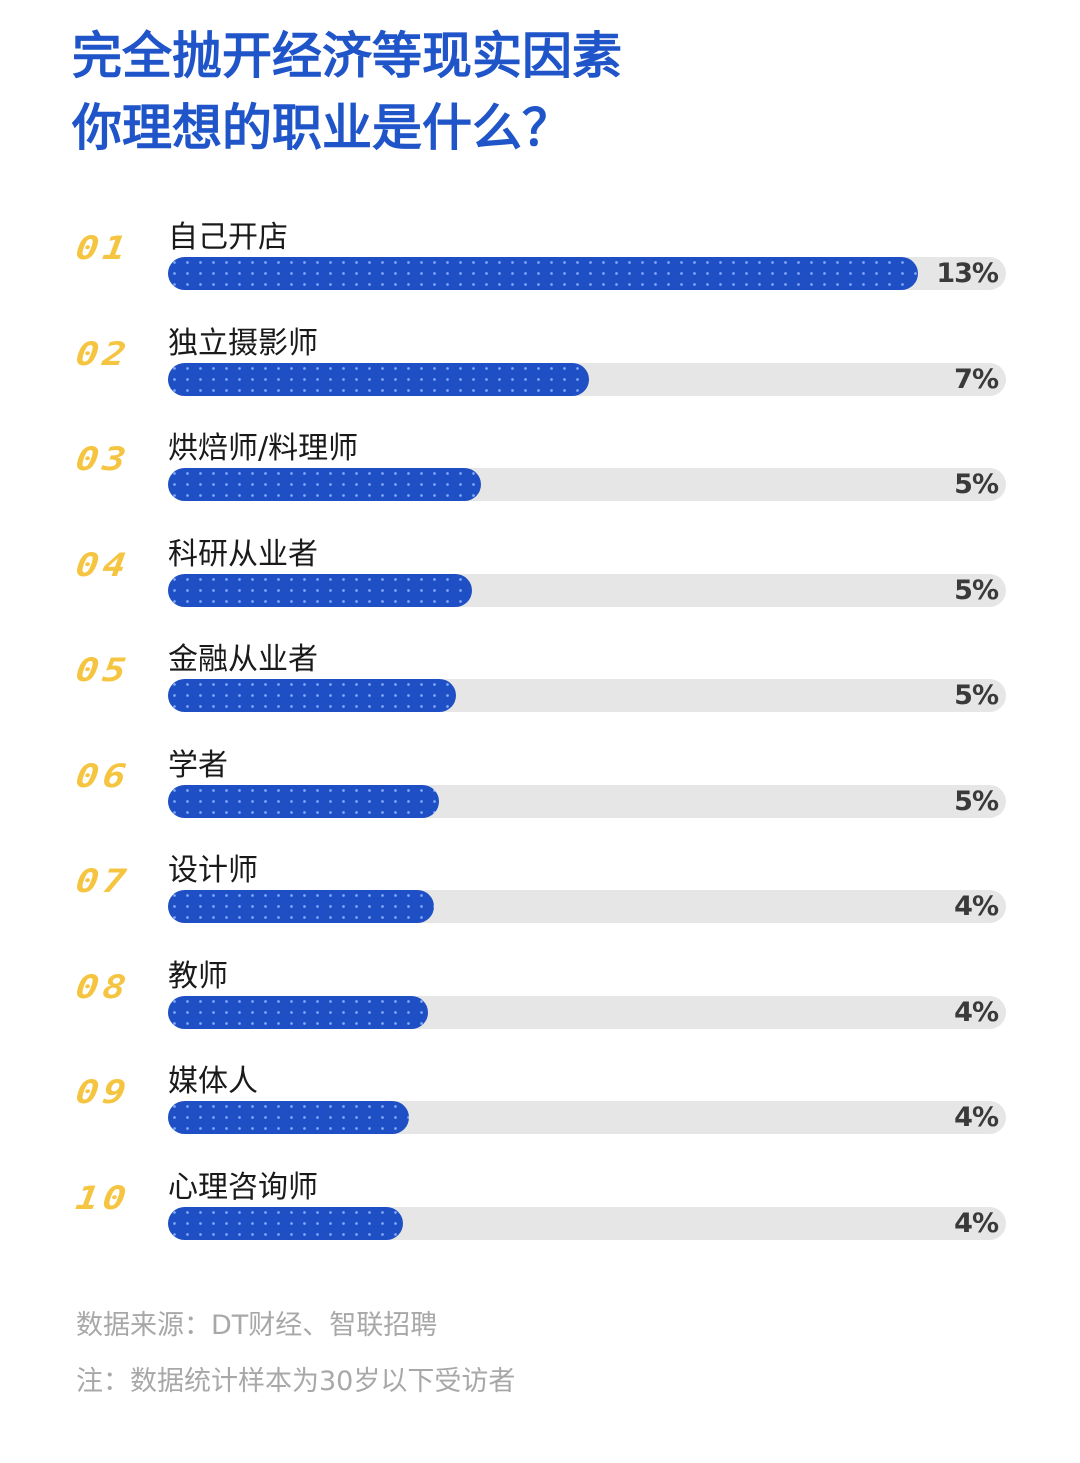 The width and height of the screenshot is (1080, 1463). I want to click on value-label: 7%, so click(976, 379).